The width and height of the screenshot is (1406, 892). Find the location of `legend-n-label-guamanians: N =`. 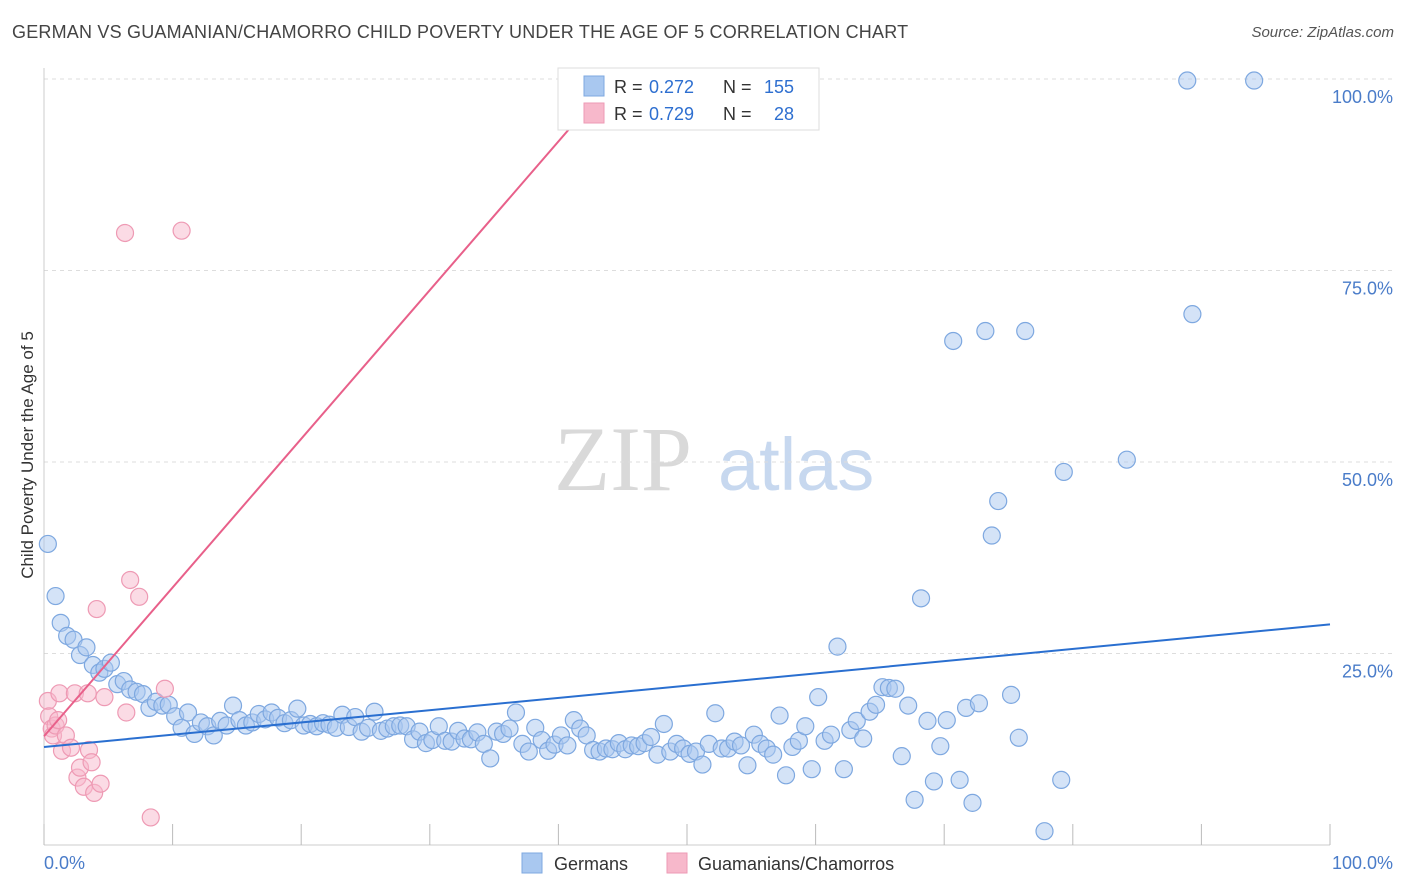

legend-n-label-guamanians: N = is located at coordinates (737, 114).